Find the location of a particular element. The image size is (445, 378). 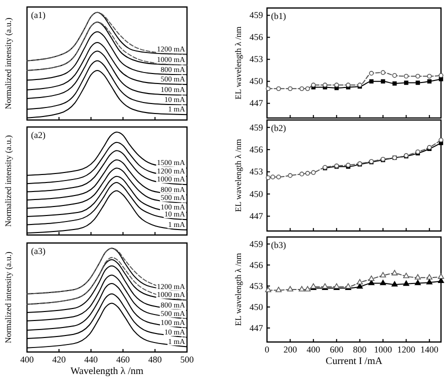

x-tick-label: 440 is located at coordinates (91, 359).